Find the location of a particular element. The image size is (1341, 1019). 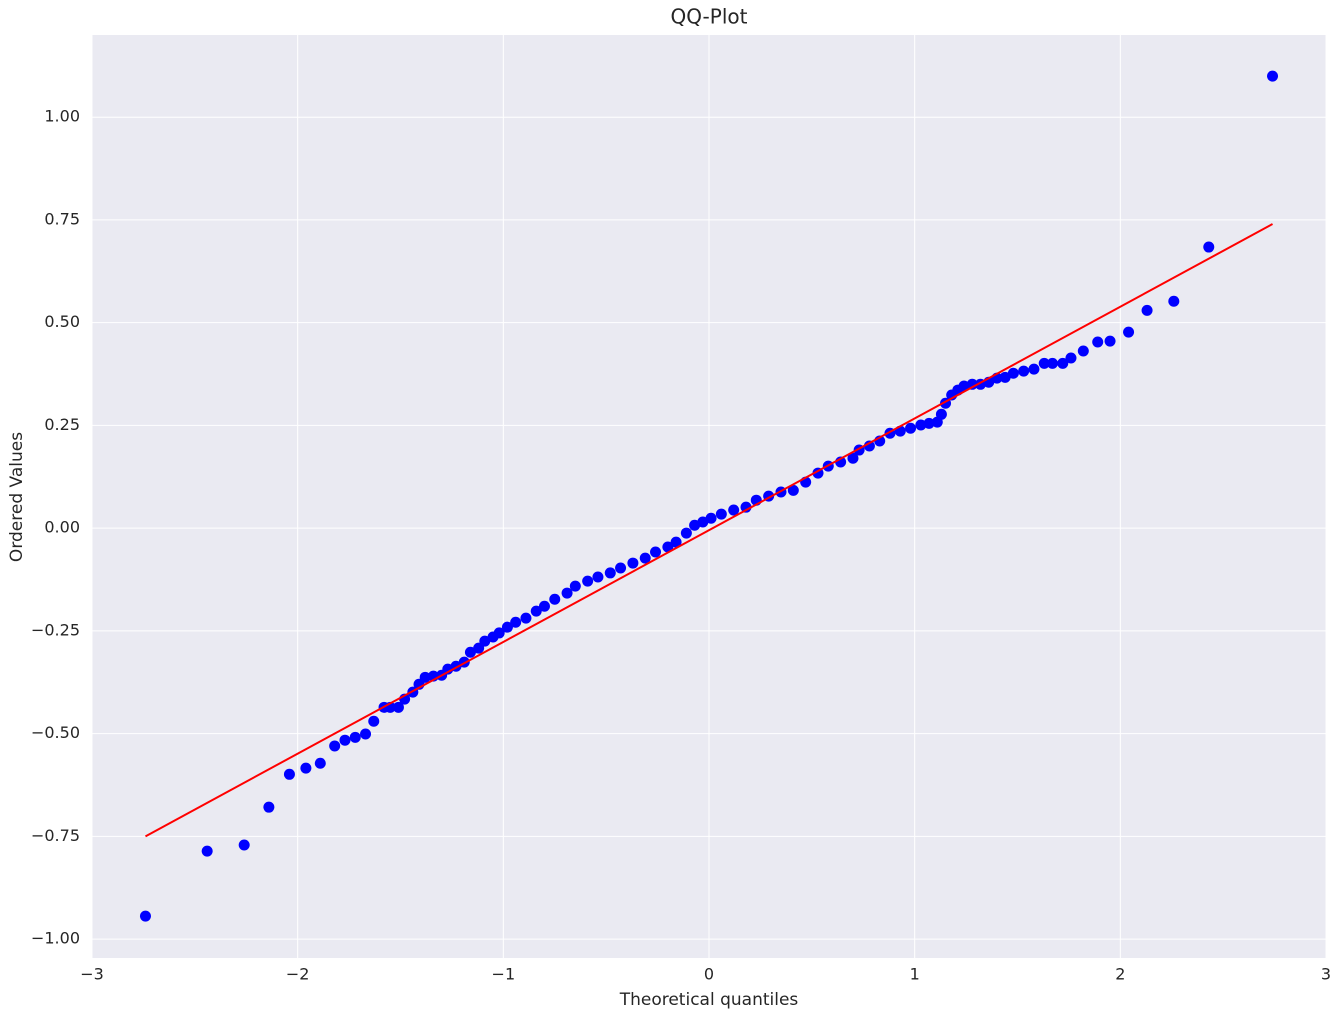

y-tick-label: 0.75 is located at coordinates (62, 218).